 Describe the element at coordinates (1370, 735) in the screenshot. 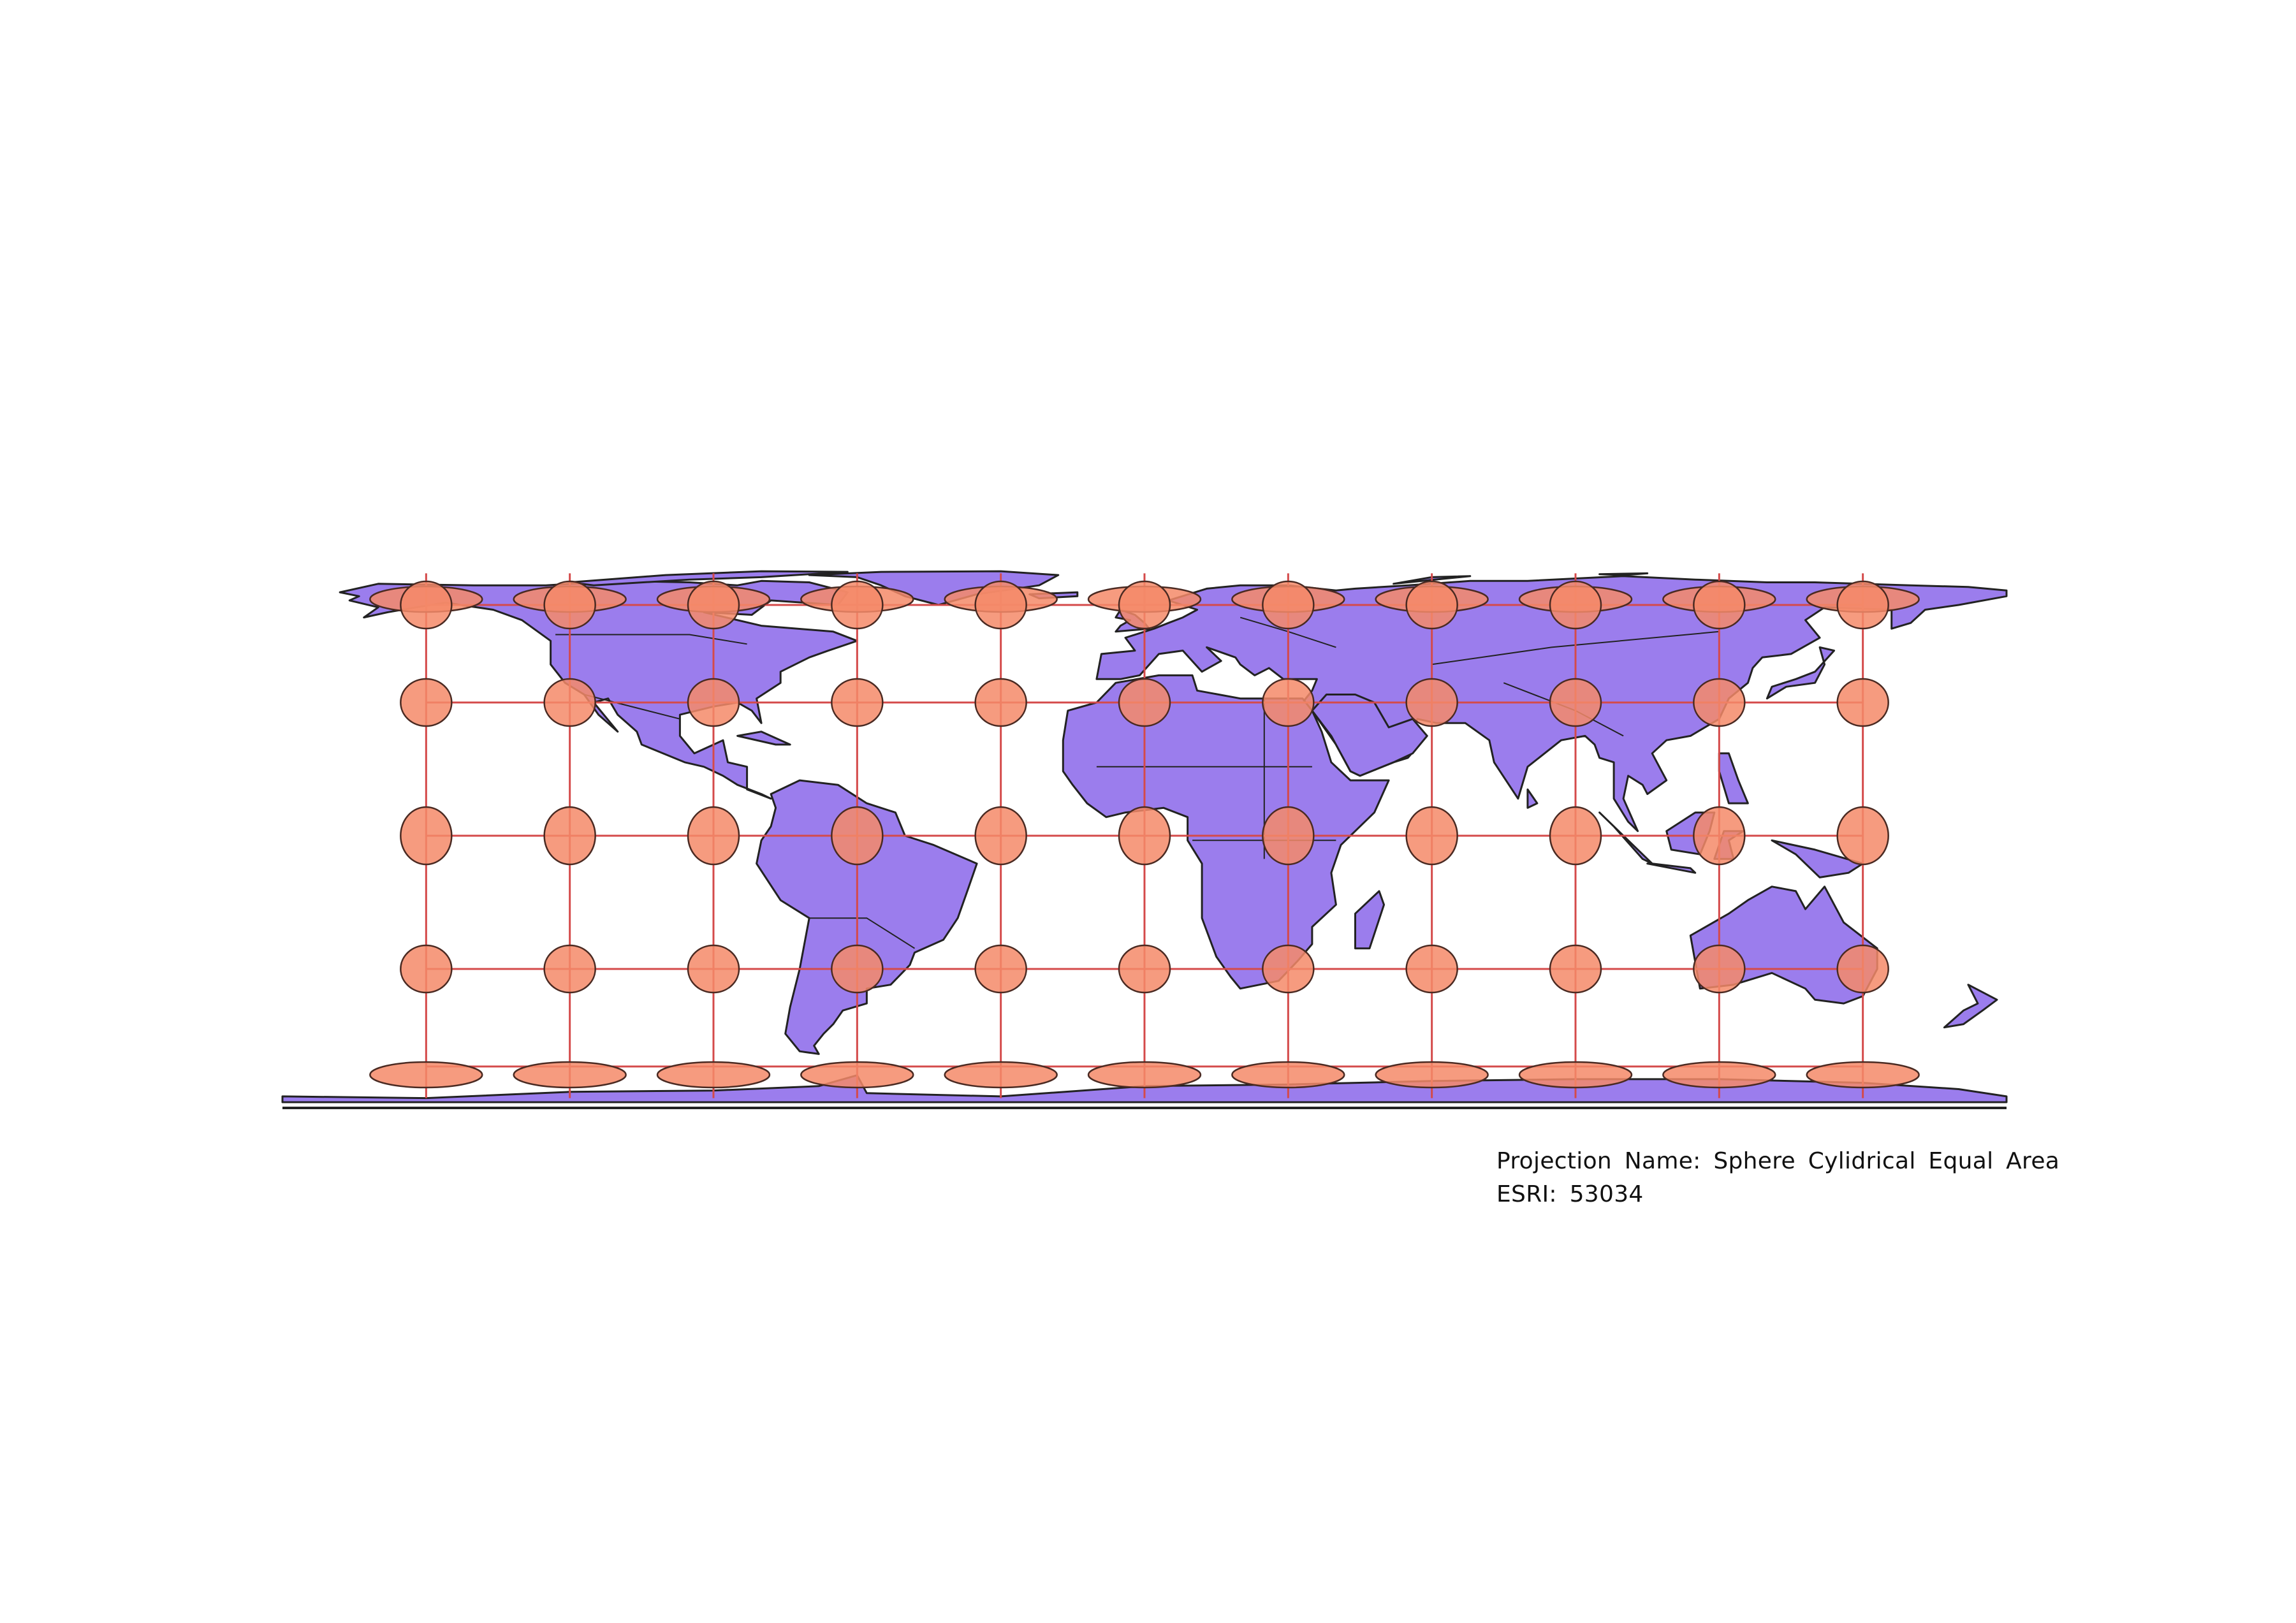

I see `land-arabia` at that location.